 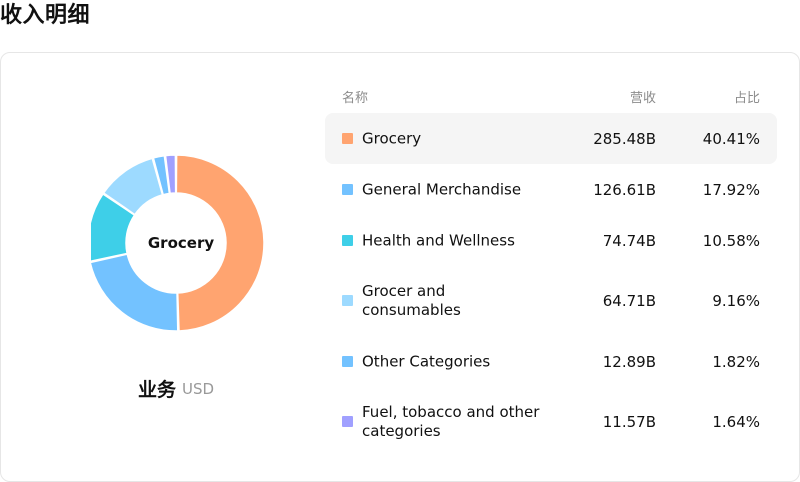 I want to click on segment-caption: 业务 USD, so click(x=176, y=388).